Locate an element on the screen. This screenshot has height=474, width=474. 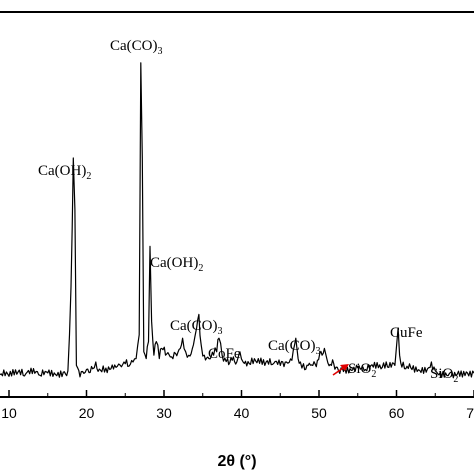
x-axis-title: 2θ (°) is located at coordinates (236, 461).